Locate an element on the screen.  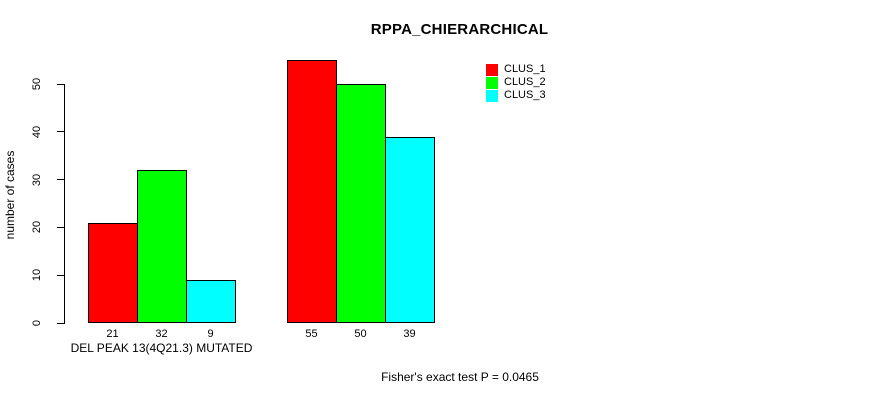
bar-value-label: 21 is located at coordinates (112, 334).